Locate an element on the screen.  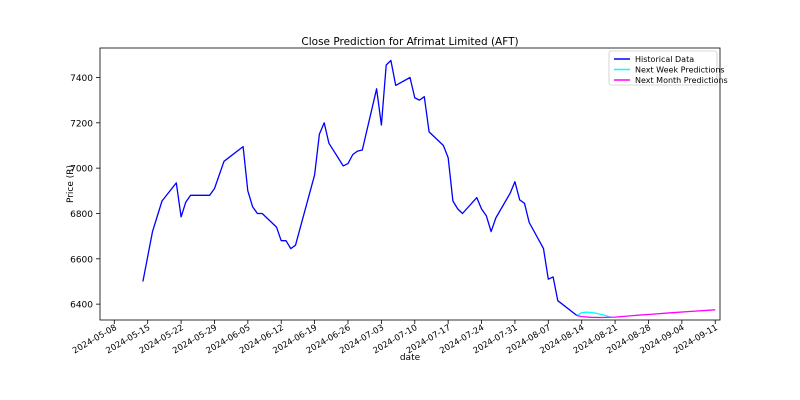
y-tick-label: 6600 is located at coordinates (81, 260).